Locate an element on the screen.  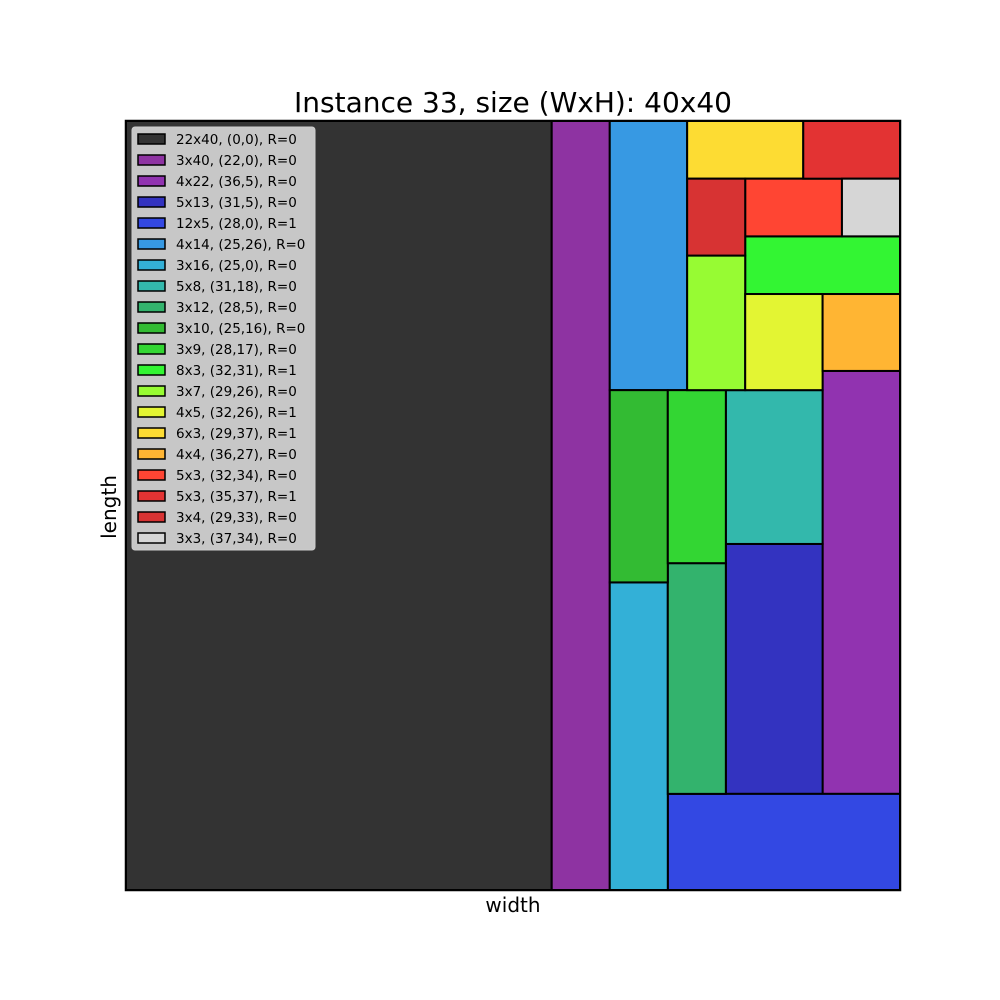
legend-label-10: 3x9, (28,17), R=0 is located at coordinates (236, 350).